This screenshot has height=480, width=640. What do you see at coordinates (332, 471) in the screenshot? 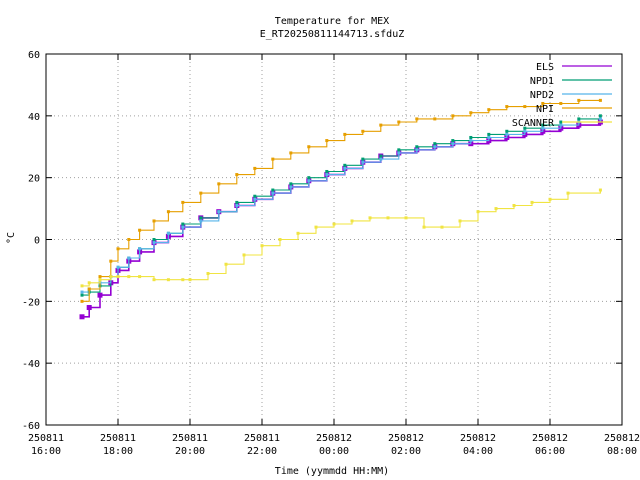
I see `x-axis-label: Time (yymmdd HH:MM)` at bounding box center [332, 471].